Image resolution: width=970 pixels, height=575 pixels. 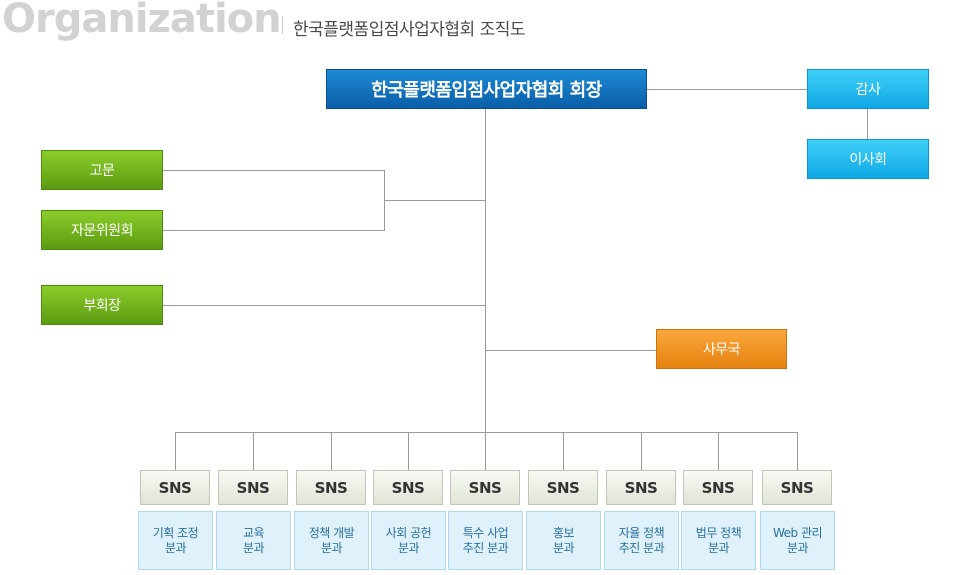 What do you see at coordinates (282, 25) in the screenshot?
I see `title-divider` at bounding box center [282, 25].